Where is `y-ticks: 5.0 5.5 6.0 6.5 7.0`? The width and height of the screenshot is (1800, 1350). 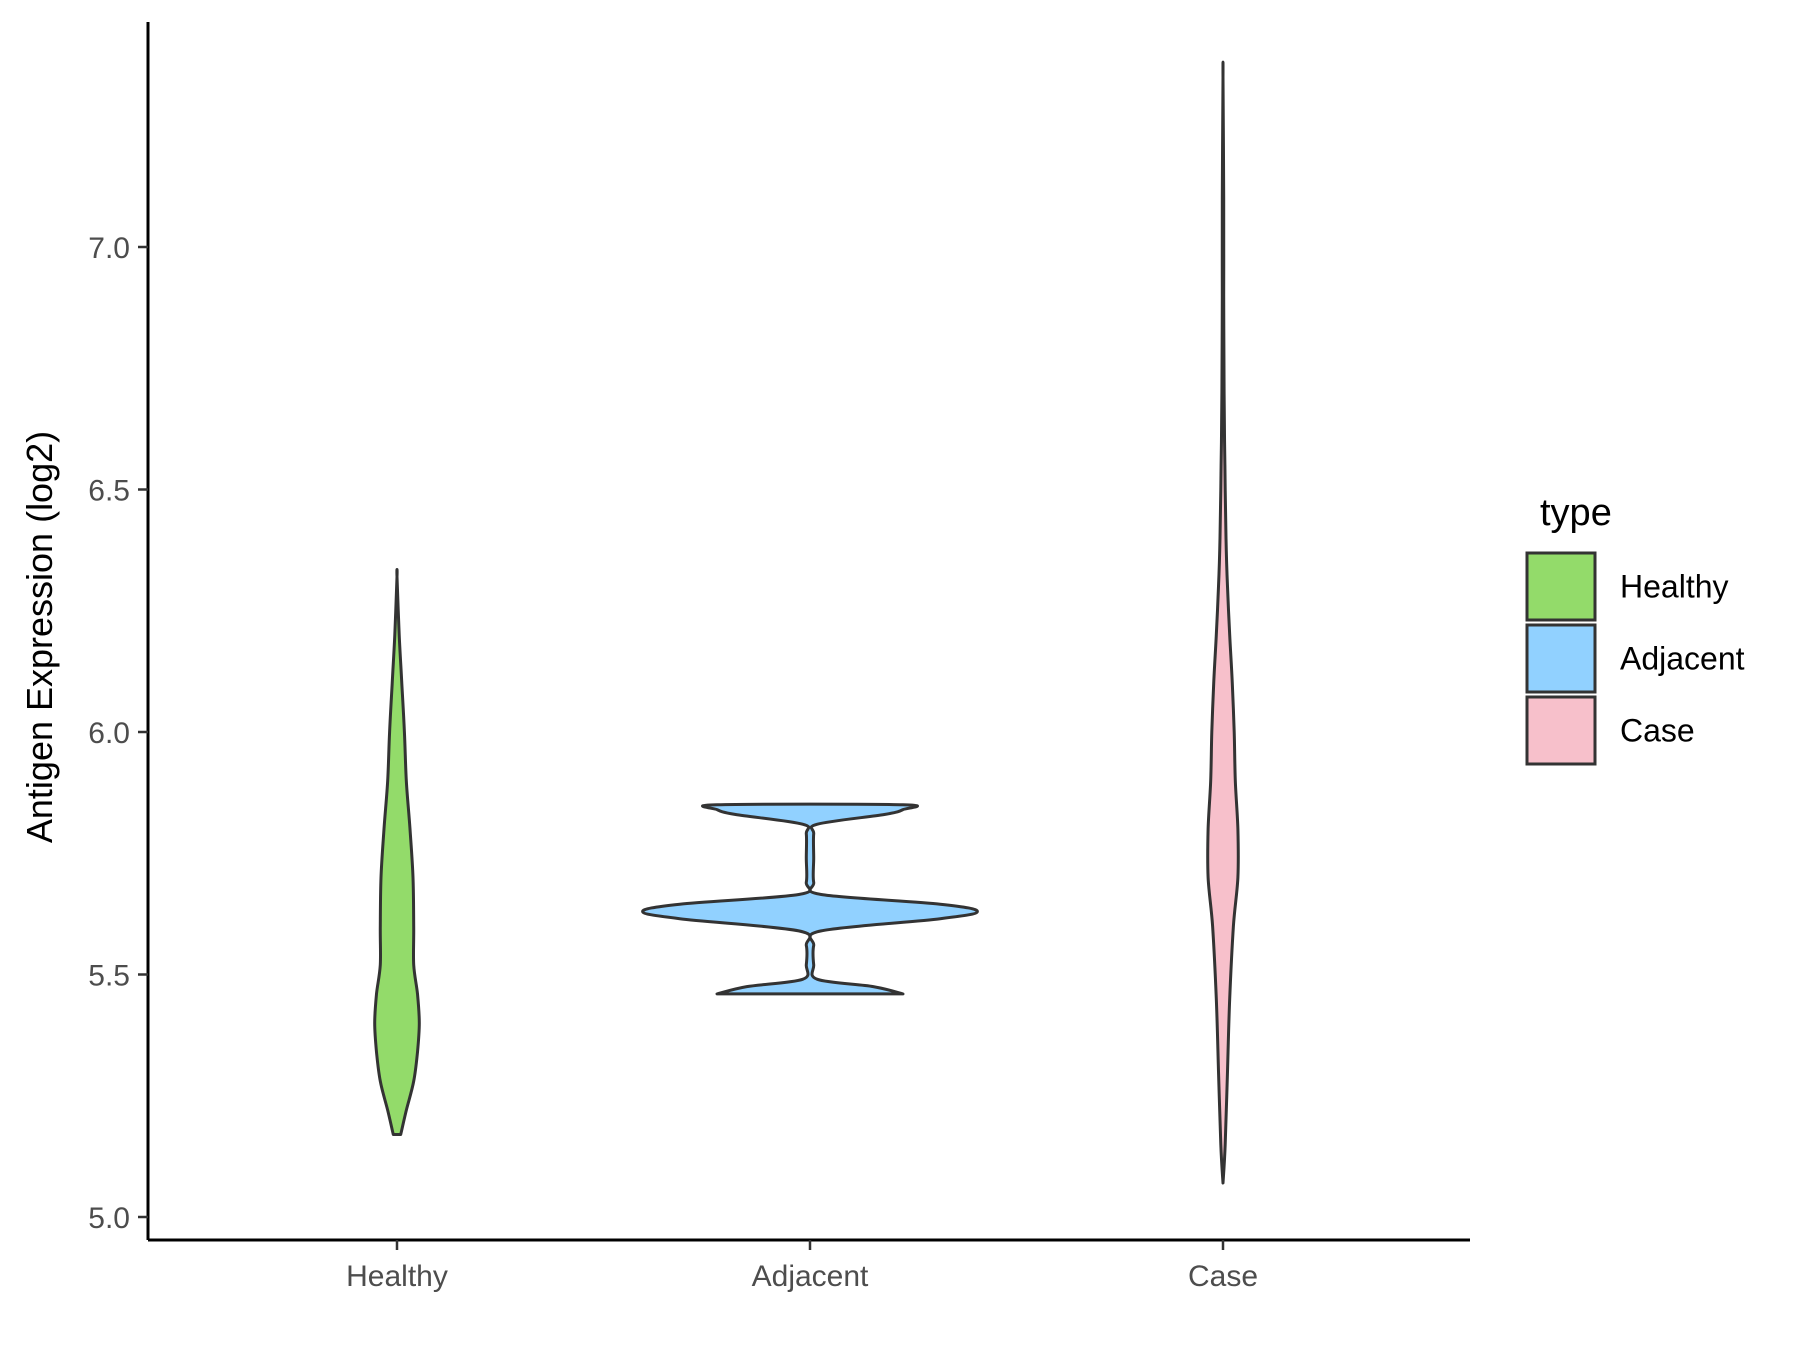
y-ticks: 5.0 5.5 6.0 6.5 7.0 is located at coordinates (118, 733).